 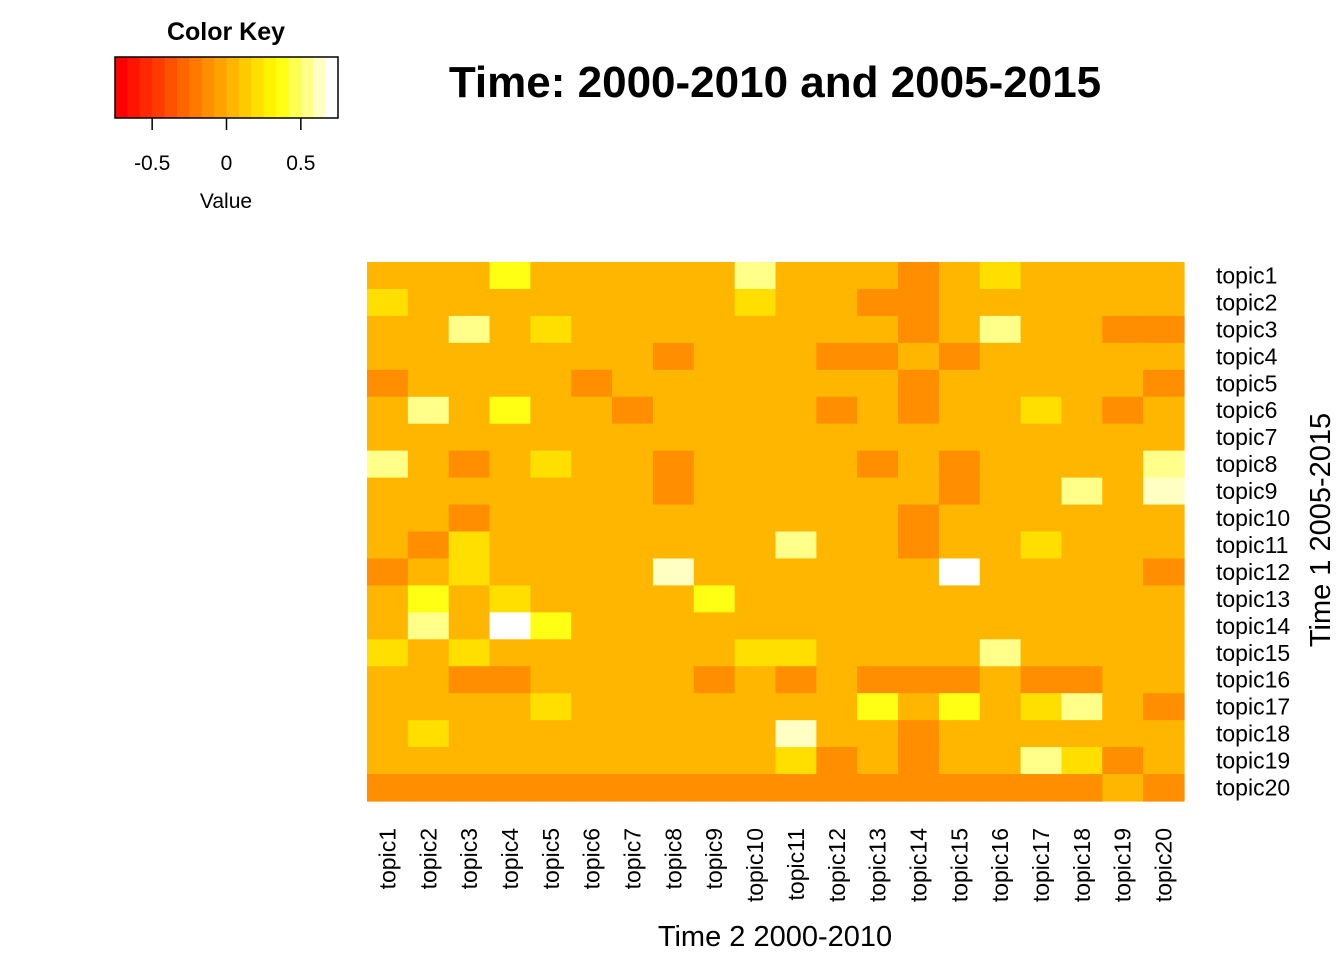 I want to click on row-label: topic16, so click(x=1253, y=680).